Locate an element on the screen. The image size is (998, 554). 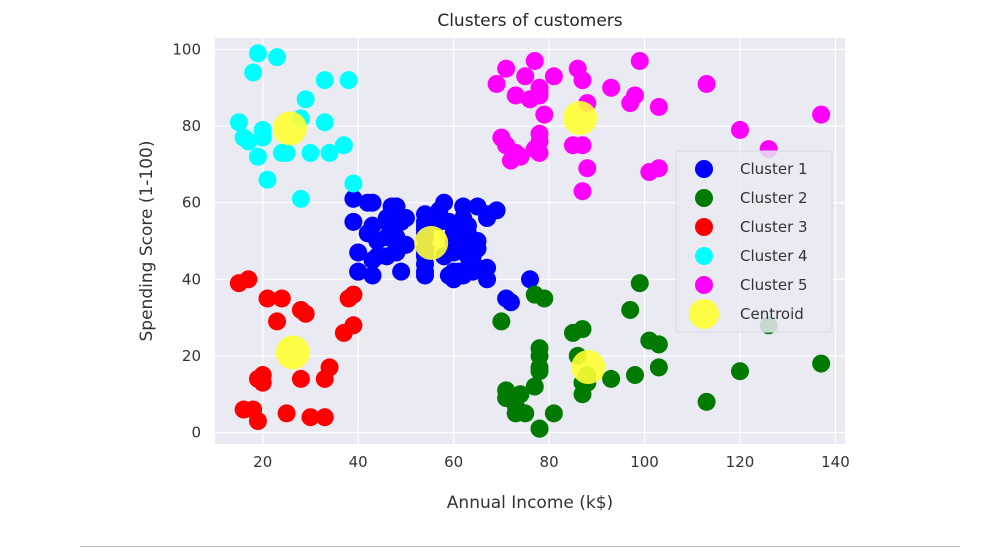
y-tick-label: 100 is located at coordinates (186, 49).